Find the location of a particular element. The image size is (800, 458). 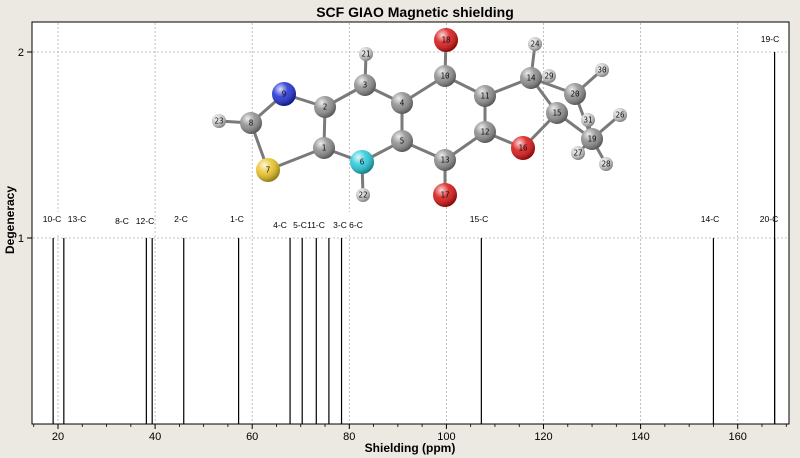

atom-number: 26 is located at coordinates (620, 115).